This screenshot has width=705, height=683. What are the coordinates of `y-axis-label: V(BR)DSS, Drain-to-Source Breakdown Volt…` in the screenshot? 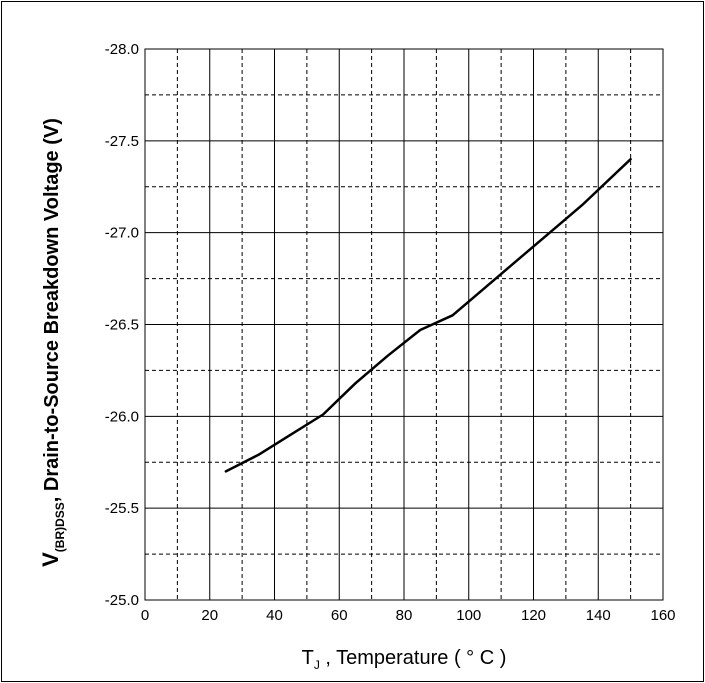 It's located at (52, 342).